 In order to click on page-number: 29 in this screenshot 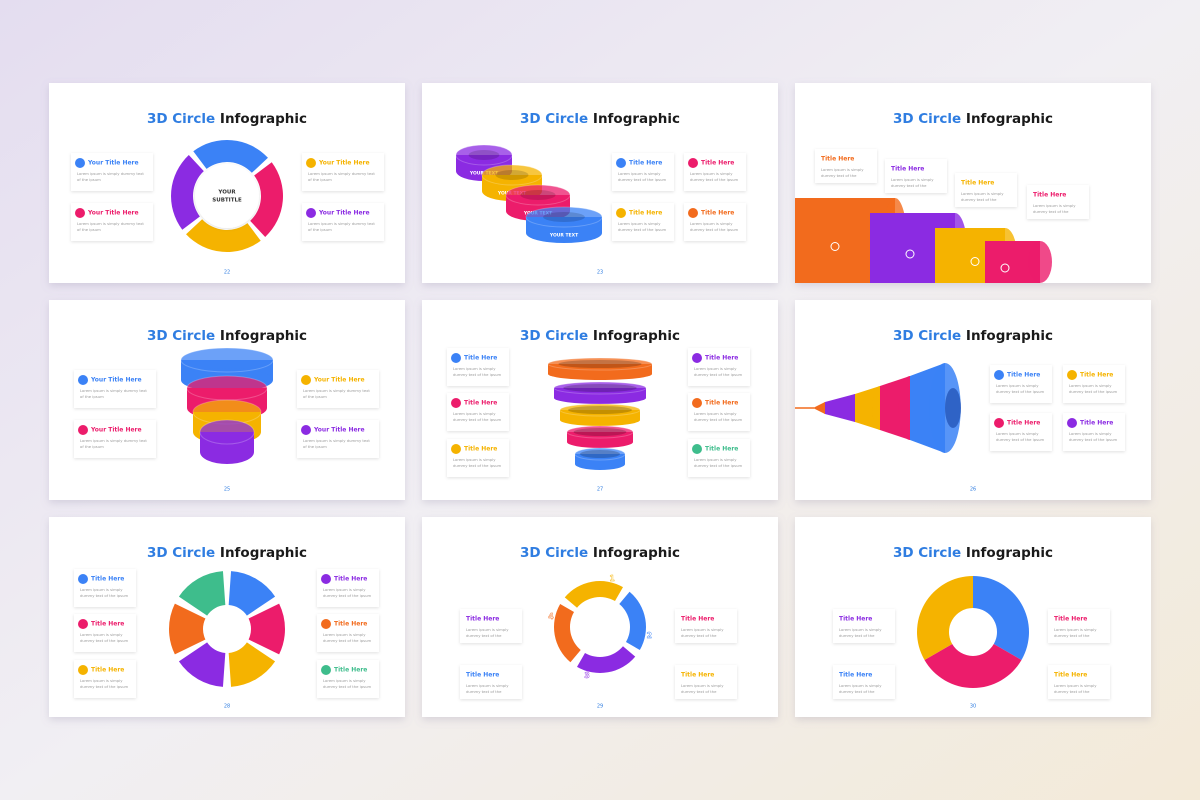, I will do `click(600, 707)`.